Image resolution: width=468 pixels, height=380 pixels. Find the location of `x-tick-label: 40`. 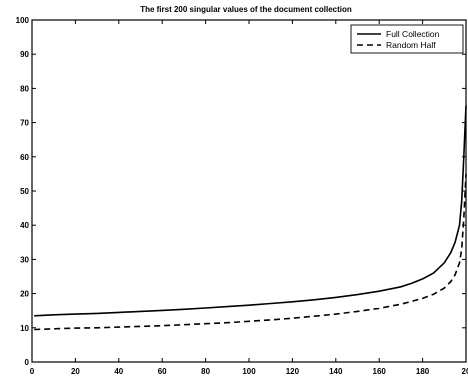

x-tick-label: 40 is located at coordinates (118, 371).